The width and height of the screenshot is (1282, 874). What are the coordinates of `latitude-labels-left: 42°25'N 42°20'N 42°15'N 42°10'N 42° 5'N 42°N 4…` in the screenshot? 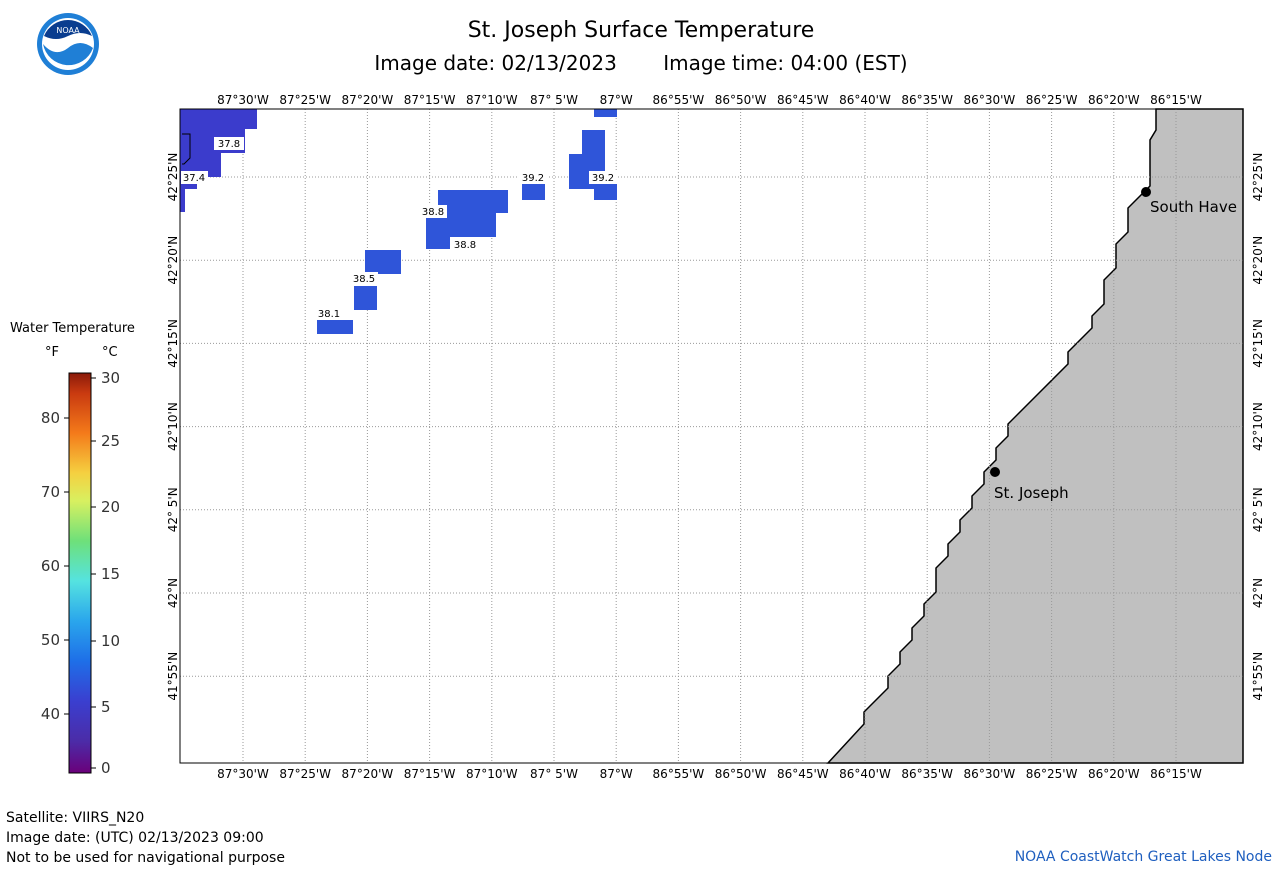 It's located at (173, 427).